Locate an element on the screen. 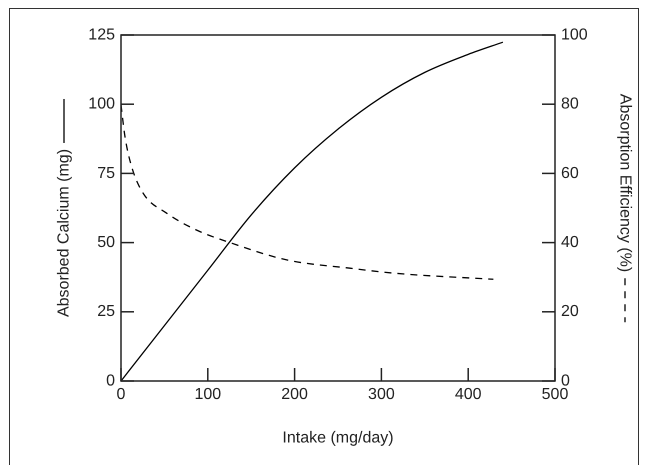 Image resolution: width=655 pixels, height=465 pixels. y2-tick-label: 60 is located at coordinates (570, 173).